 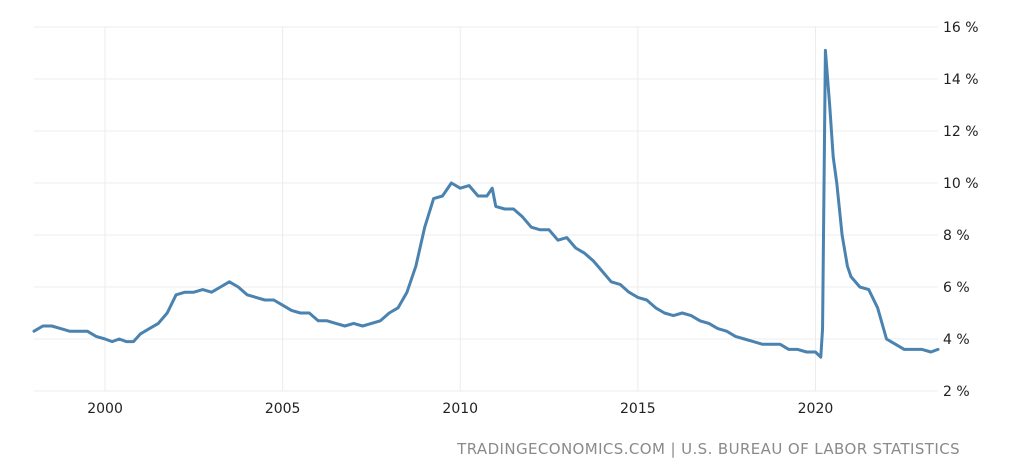 I want to click on x-tick-label-2000: 2000, so click(x=105, y=409).